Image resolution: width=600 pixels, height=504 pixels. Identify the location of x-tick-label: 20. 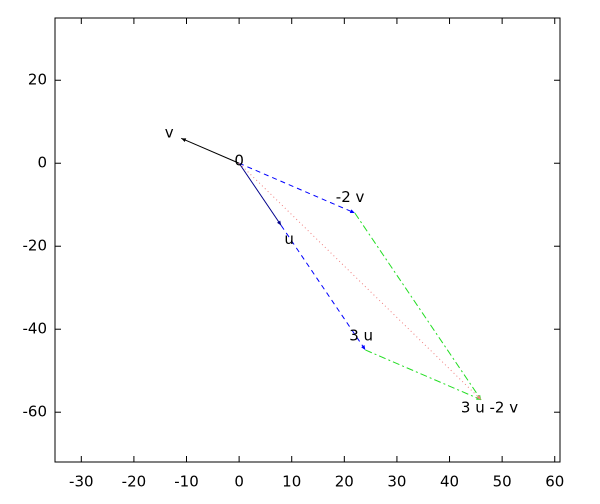
(344, 482).